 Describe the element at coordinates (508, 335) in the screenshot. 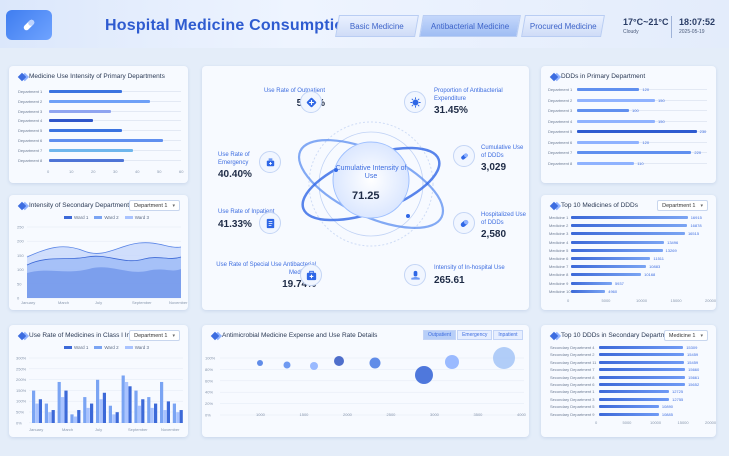

I see `tab-inpatient: Inpatient` at that location.